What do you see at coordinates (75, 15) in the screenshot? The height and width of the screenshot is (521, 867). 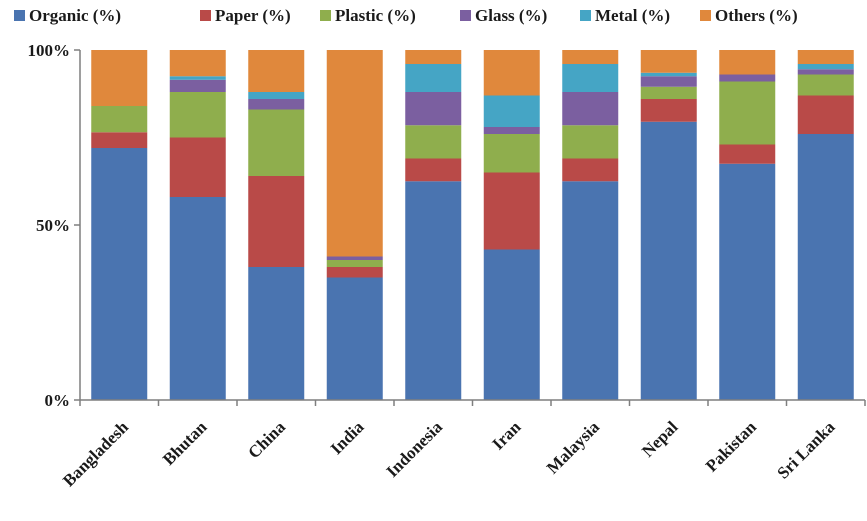 I see `legend-label: Organic (%)` at bounding box center [75, 15].